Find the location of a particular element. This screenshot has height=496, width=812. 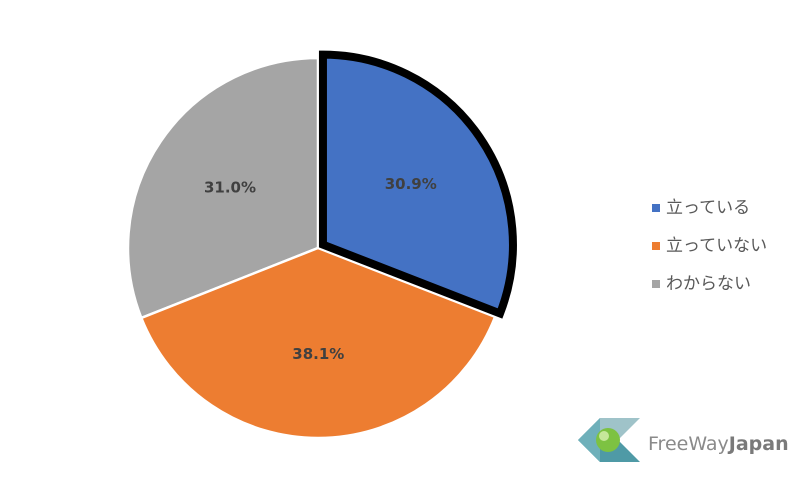

logo-part: Japan is located at coordinates (758, 444).